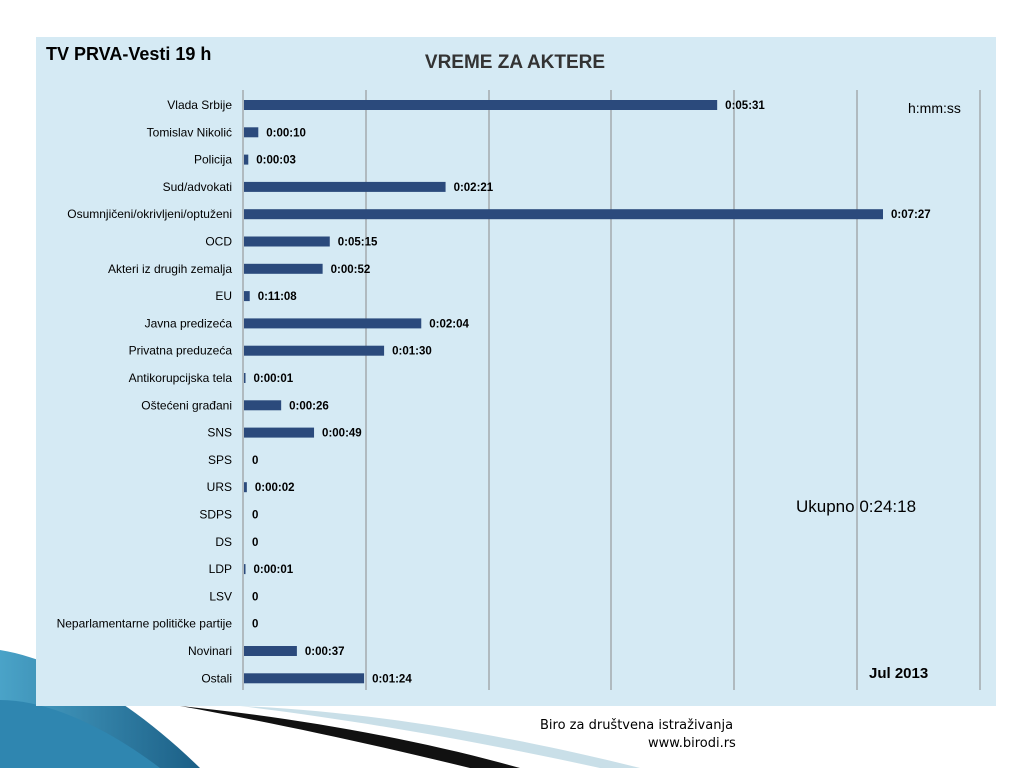 This screenshot has width=1024, height=768. What do you see at coordinates (189, 132) in the screenshot?
I see `category-label: Tomislav Nikolić` at bounding box center [189, 132].